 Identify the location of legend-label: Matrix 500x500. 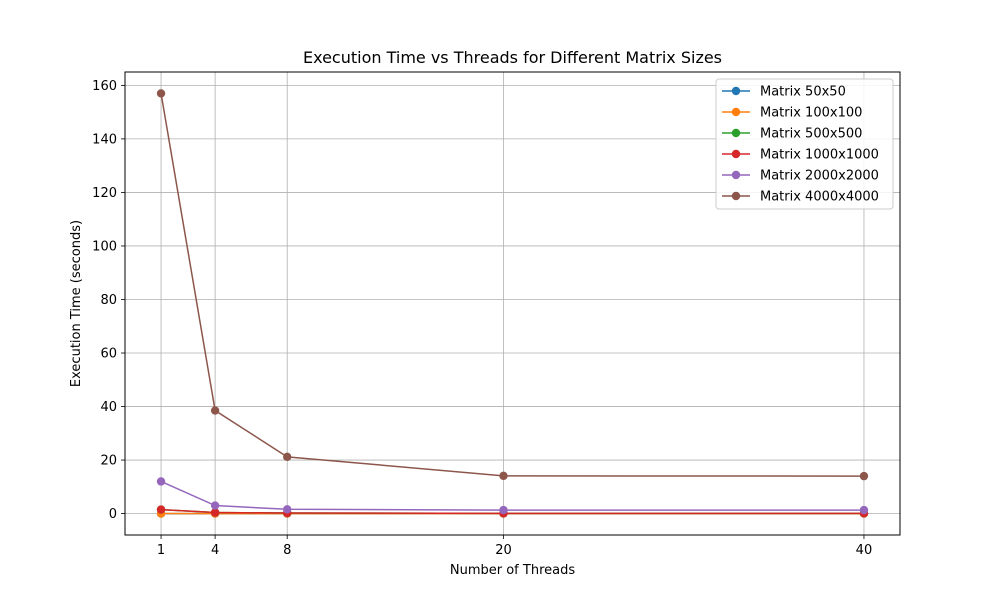
(811, 134).